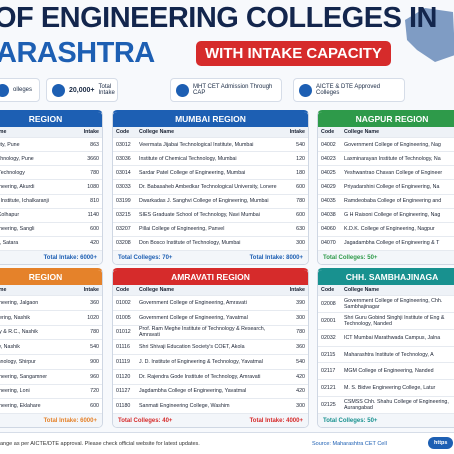  I want to click on table-row: 02117 MGM College of Engineering, Nanded, so click(386, 372).